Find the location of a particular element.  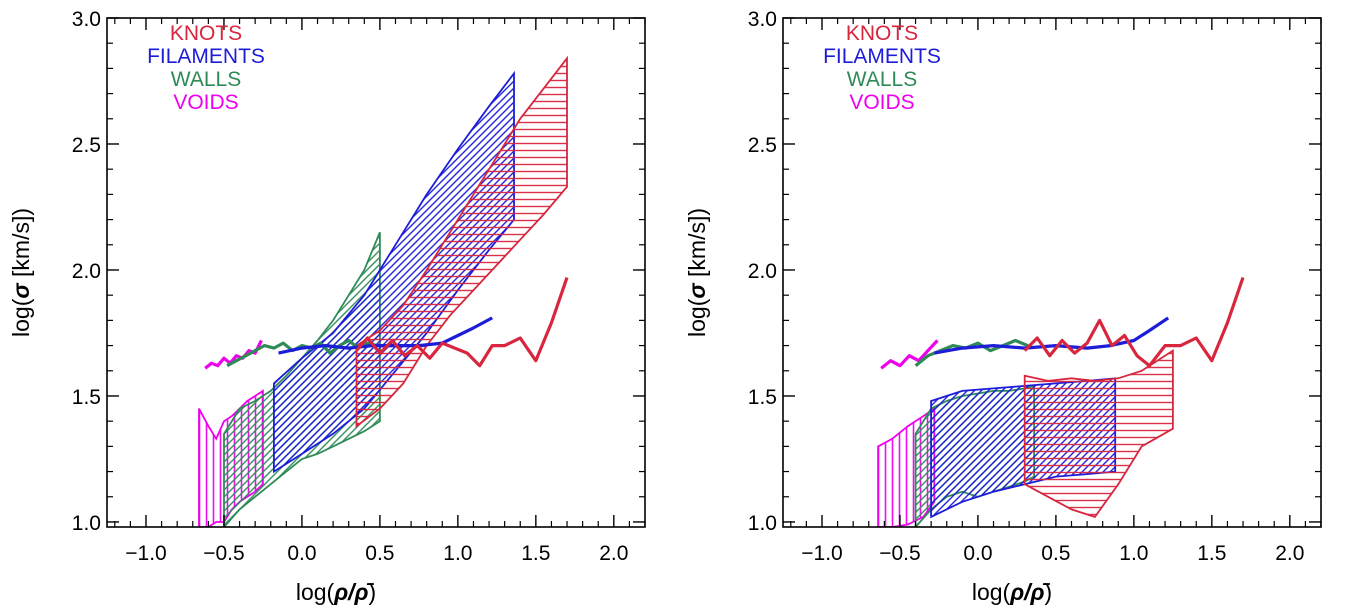

plot-area is located at coordinates (1061, 401).